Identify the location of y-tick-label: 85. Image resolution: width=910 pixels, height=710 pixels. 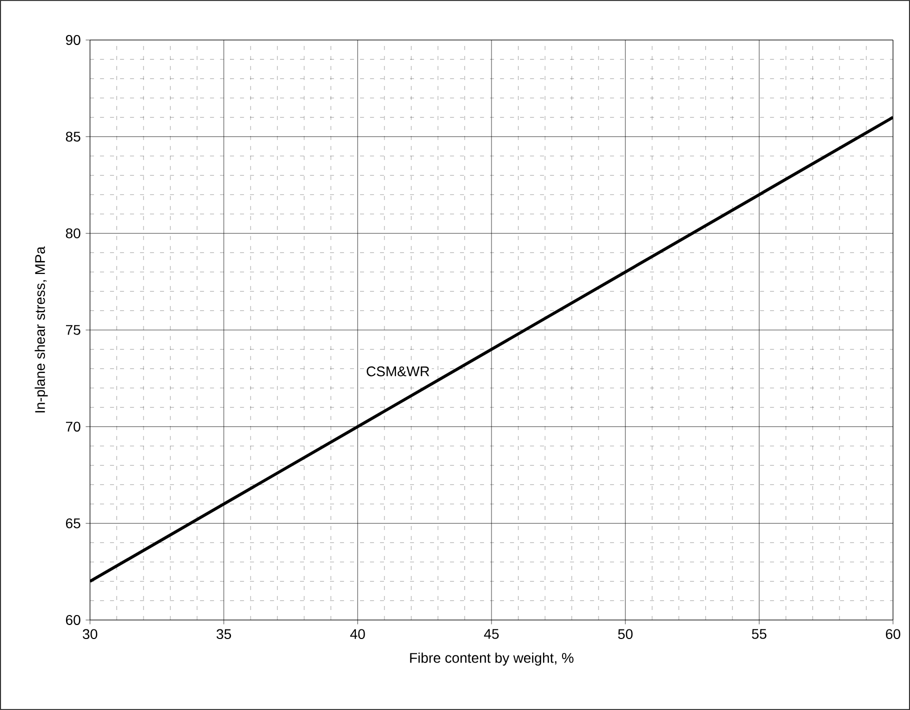
(73, 137).